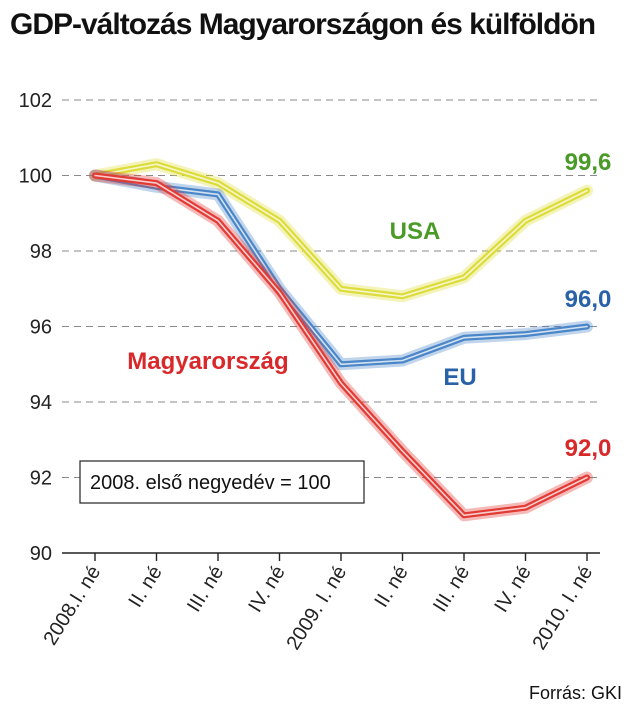 The height and width of the screenshot is (715, 640). I want to click on series-highlight-usa, so click(341, 230).